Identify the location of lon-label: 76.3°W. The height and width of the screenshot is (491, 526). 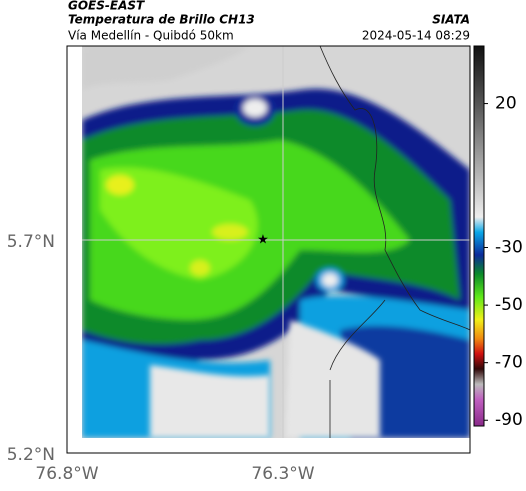
(282, 474).